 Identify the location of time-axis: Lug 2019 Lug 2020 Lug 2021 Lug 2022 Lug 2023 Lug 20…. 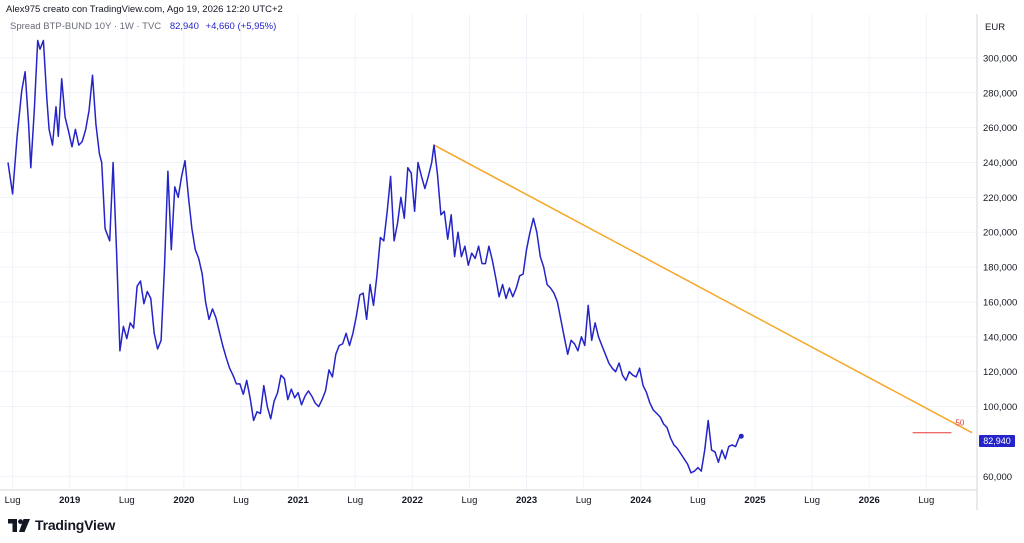
(470, 500).